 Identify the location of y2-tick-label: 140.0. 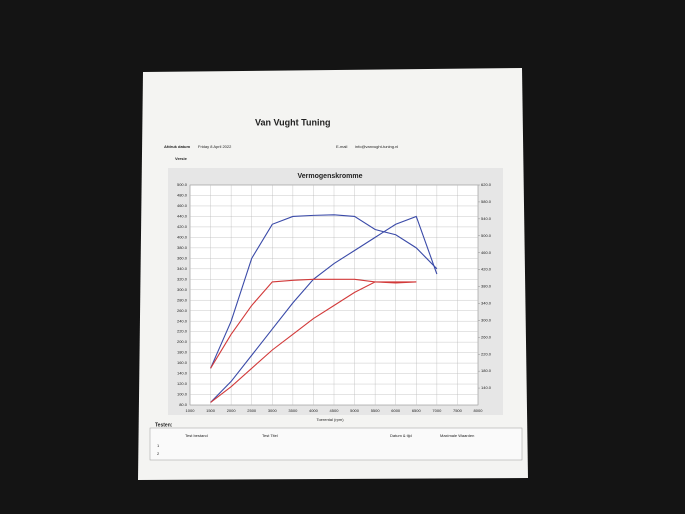
(486, 387).